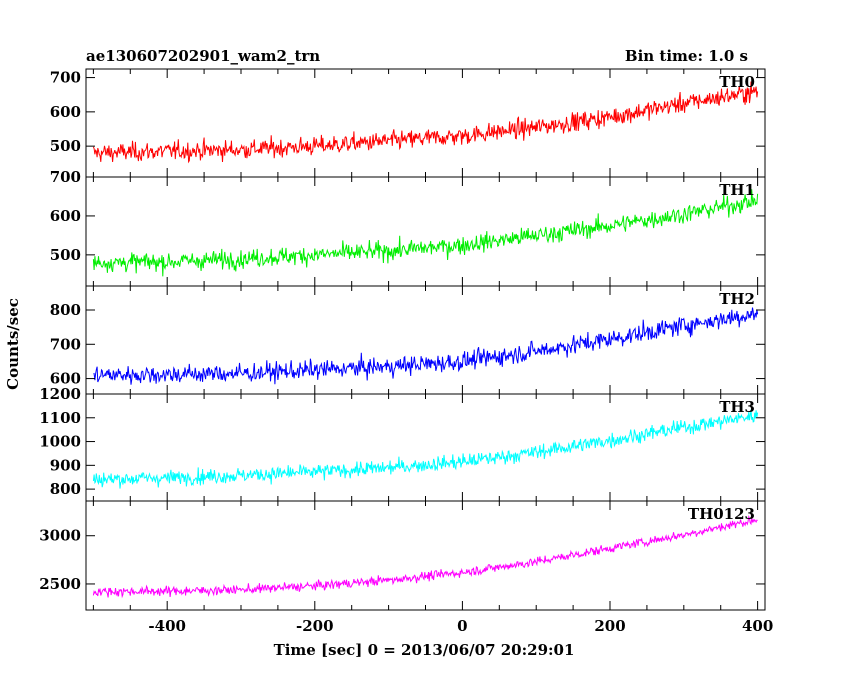 The image size is (850, 680). I want to click on y-tick-label: 1200, so click(60, 394).